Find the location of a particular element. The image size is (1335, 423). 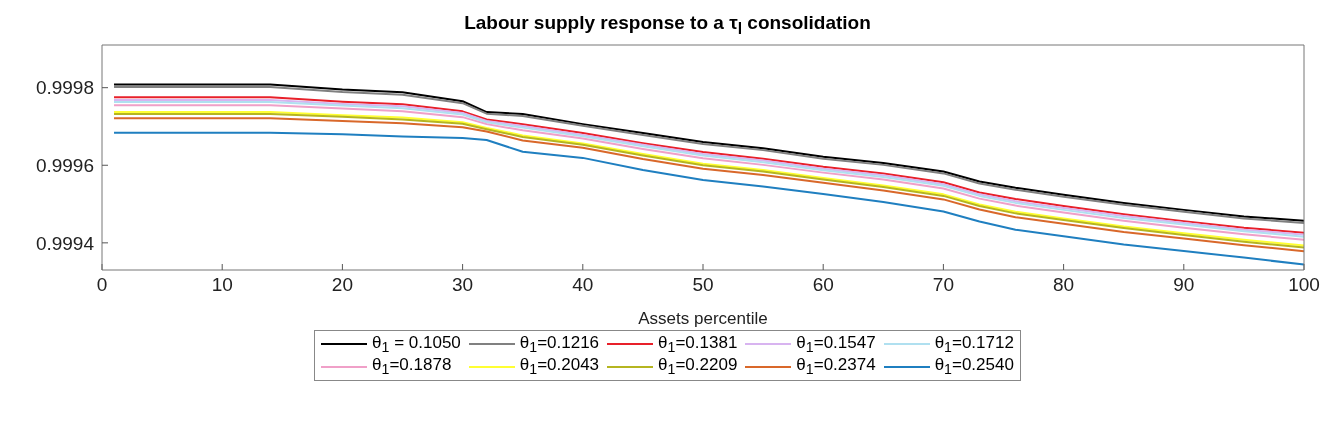

legend-label: θ$_{1}$=0.2043 is located at coordinates (559, 366).